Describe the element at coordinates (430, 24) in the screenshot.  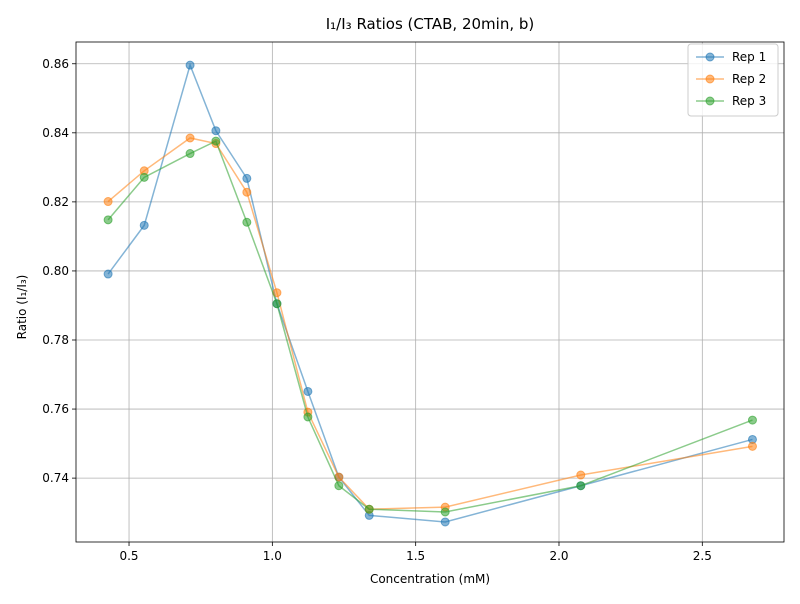
I see `chart-title: I₁/I₃ Ratios (CTAB, 20min, b)` at that location.